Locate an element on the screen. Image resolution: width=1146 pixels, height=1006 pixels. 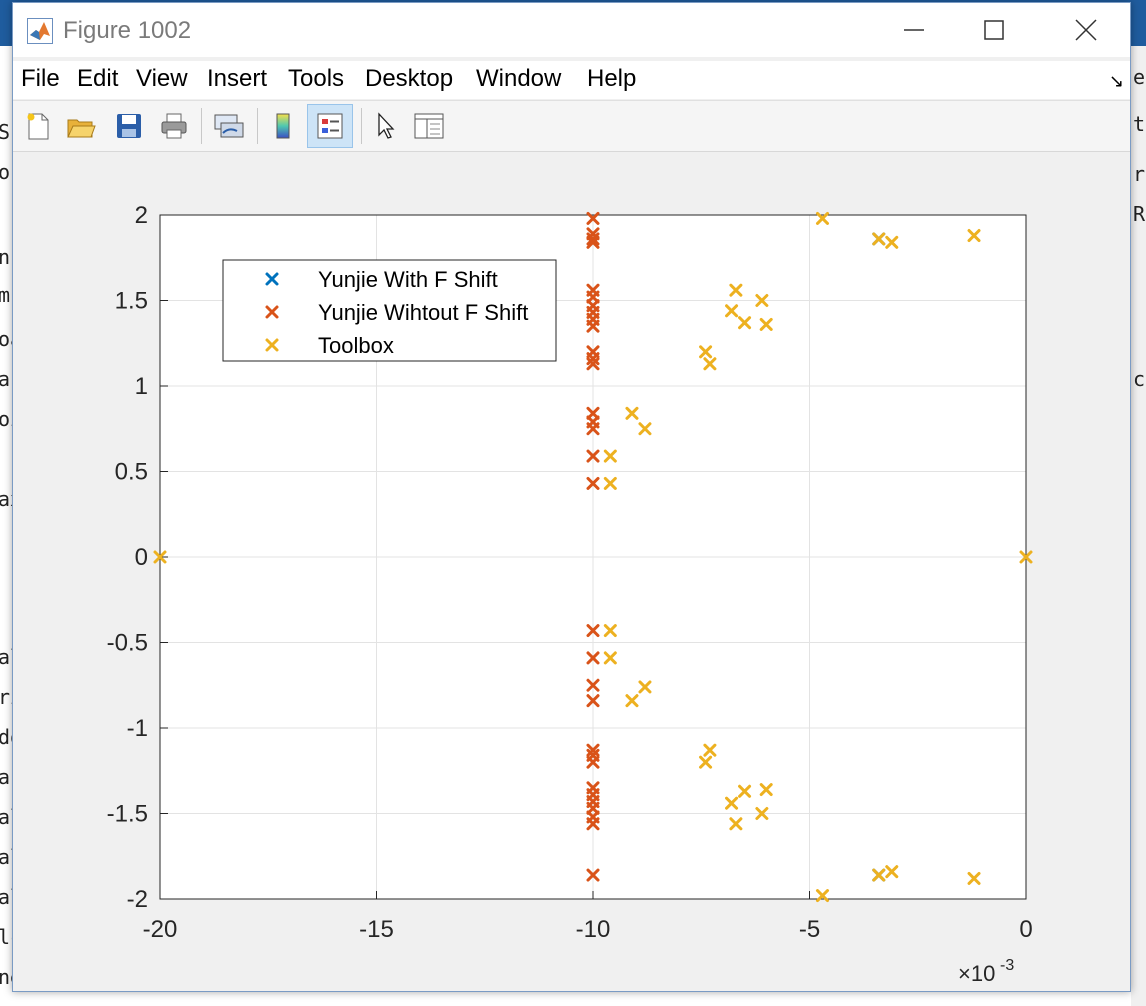
background-code-fragment: m is located at coordinates (5, 295).